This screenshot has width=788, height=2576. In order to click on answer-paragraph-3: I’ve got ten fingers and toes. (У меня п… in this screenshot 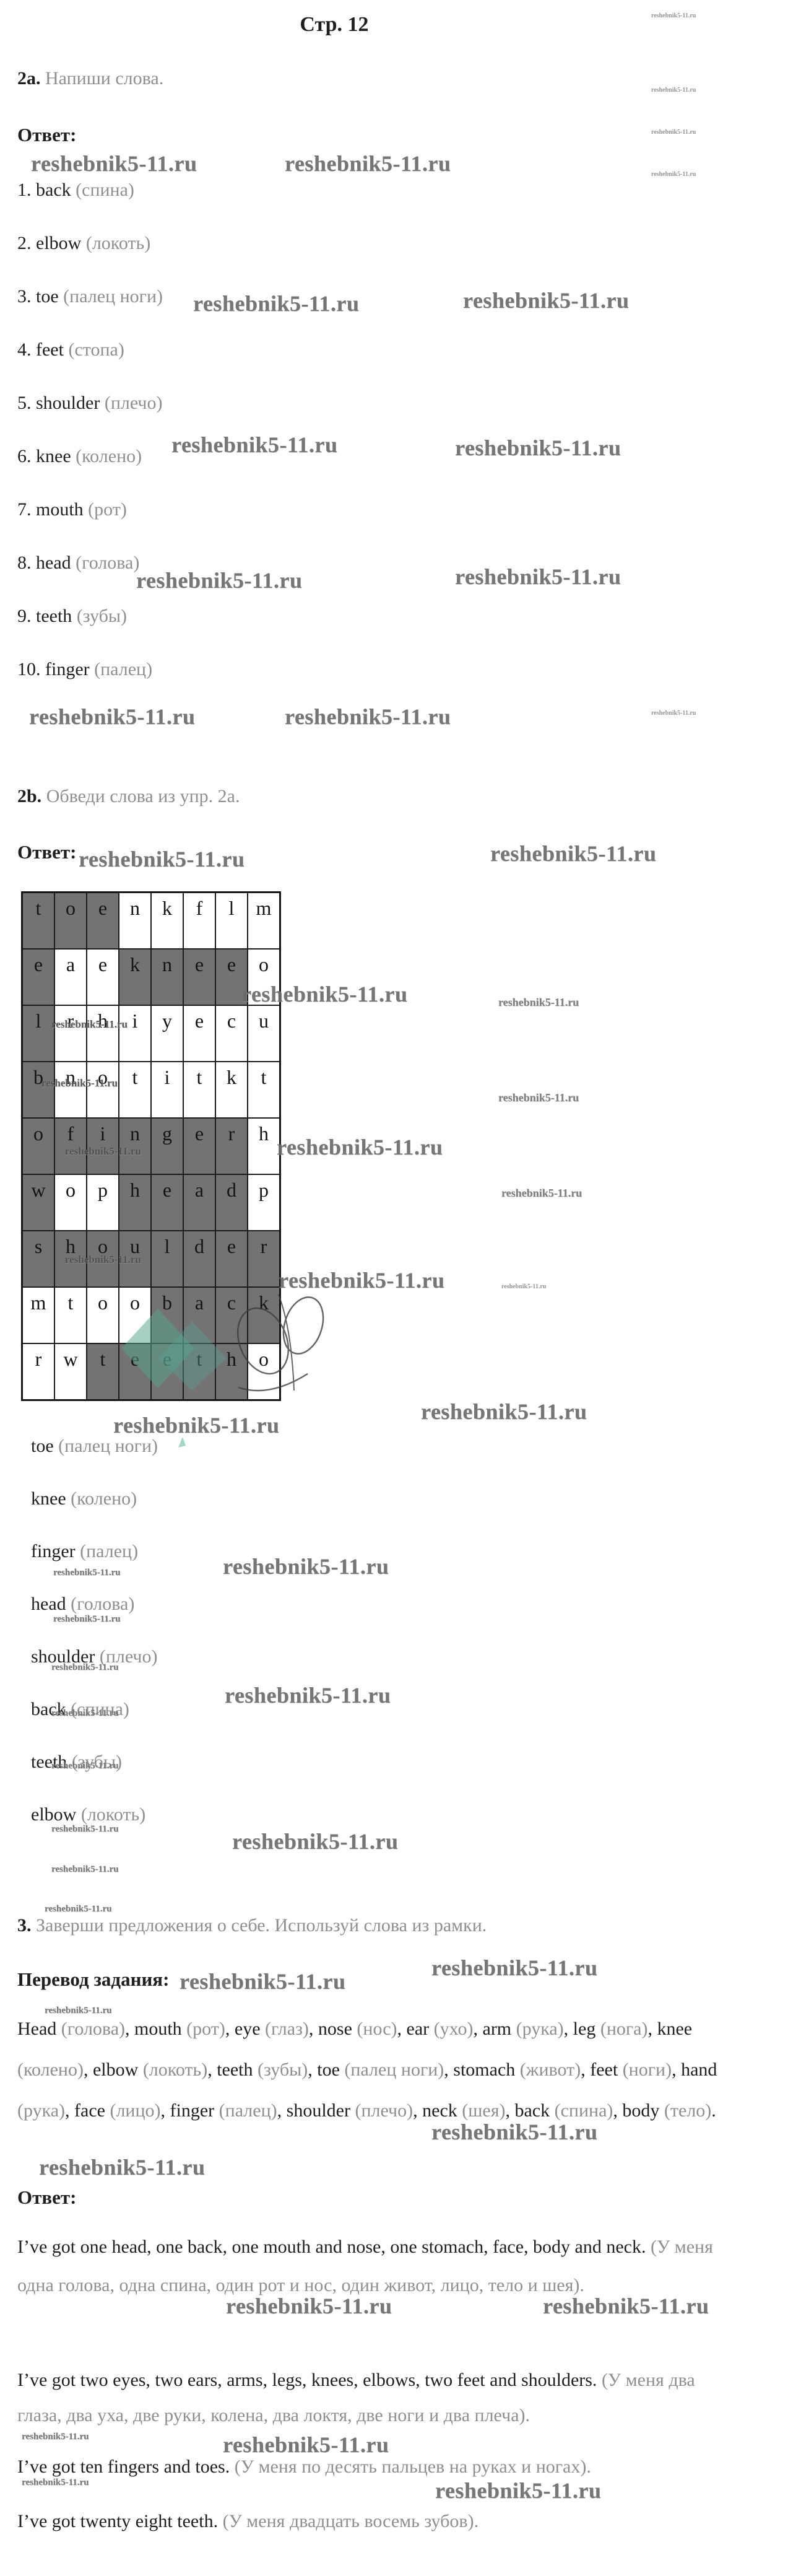, I will do `click(304, 2466)`.